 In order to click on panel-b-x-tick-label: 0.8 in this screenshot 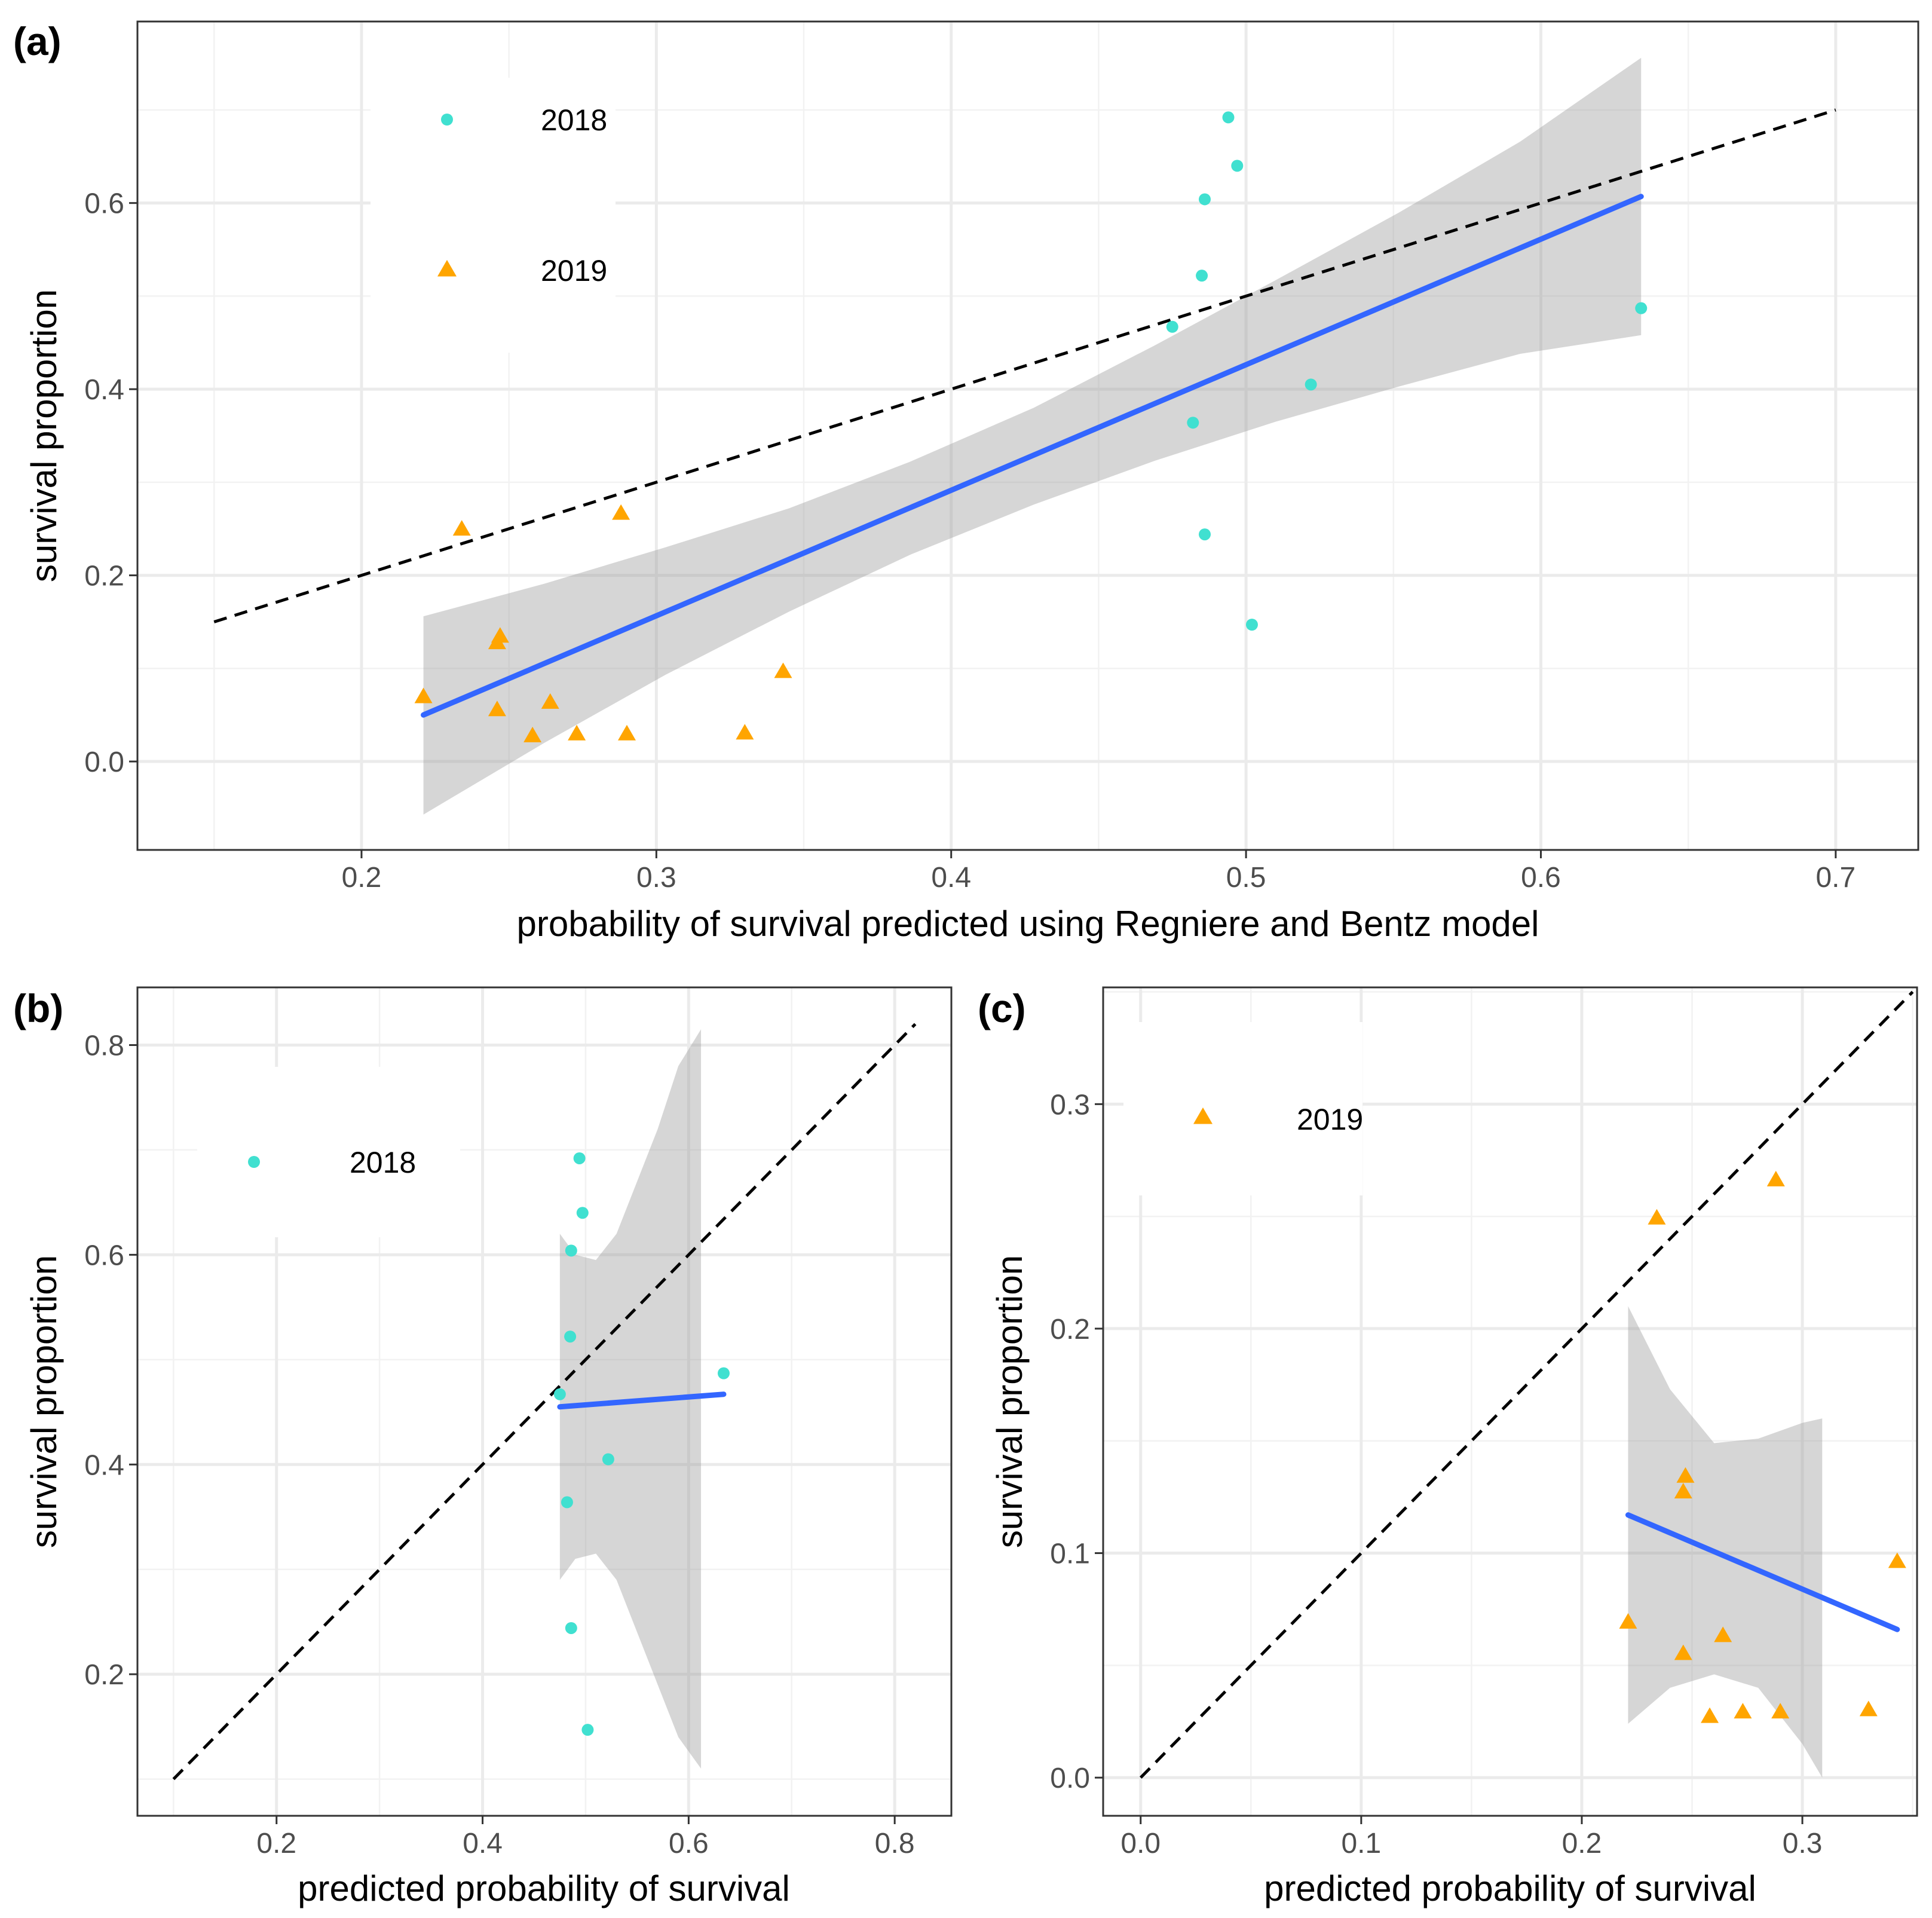, I will do `click(895, 1843)`.